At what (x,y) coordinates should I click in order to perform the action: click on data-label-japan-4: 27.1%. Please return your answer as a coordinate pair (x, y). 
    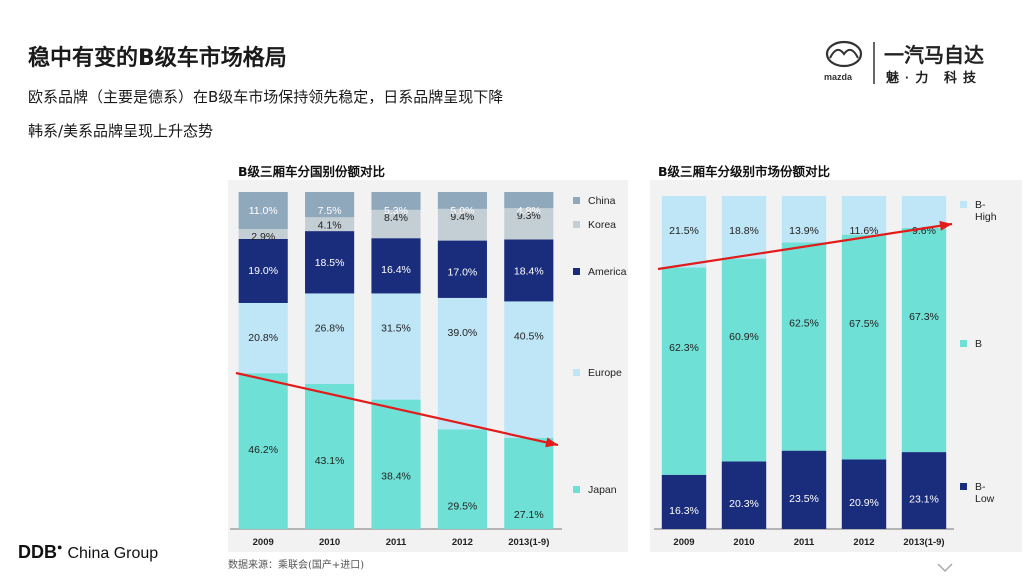
    Looking at the image, I should click on (529, 515).